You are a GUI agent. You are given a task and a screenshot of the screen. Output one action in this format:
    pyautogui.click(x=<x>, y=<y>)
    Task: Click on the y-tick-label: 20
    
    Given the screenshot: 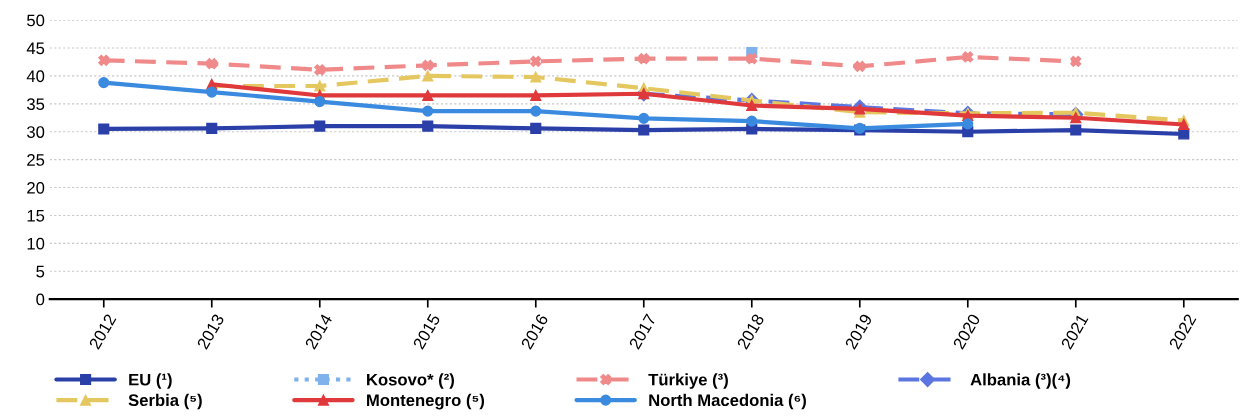 What is the action you would take?
    pyautogui.click(x=36, y=187)
    